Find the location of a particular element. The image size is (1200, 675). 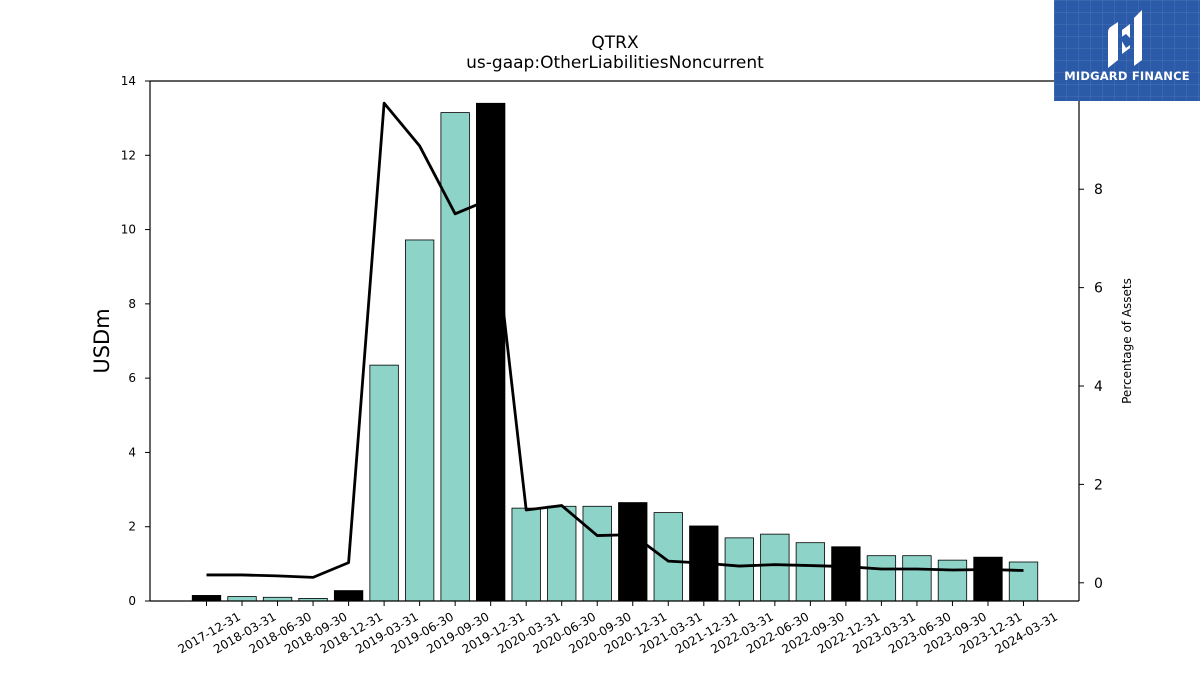

y2-tick-label: 8 is located at coordinates (1098, 190).